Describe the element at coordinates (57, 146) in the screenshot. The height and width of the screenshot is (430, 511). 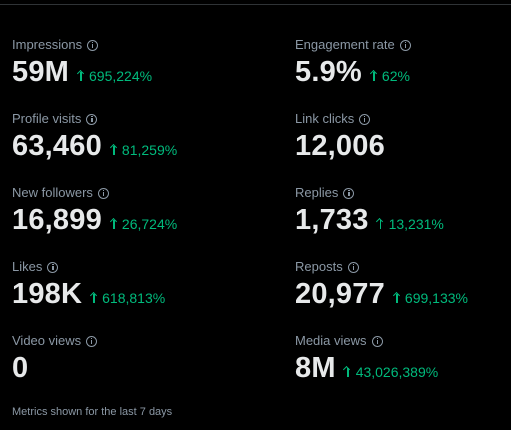
I see `metric-value: 63,460` at that location.